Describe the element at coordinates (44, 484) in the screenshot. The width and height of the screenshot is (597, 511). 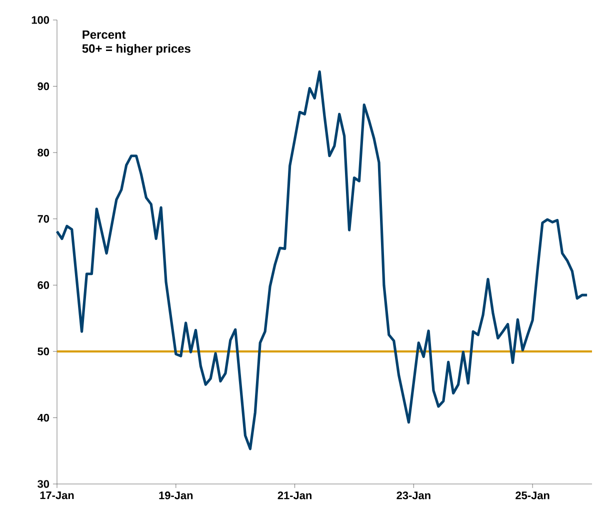
I see `y-tick-label: 30` at that location.